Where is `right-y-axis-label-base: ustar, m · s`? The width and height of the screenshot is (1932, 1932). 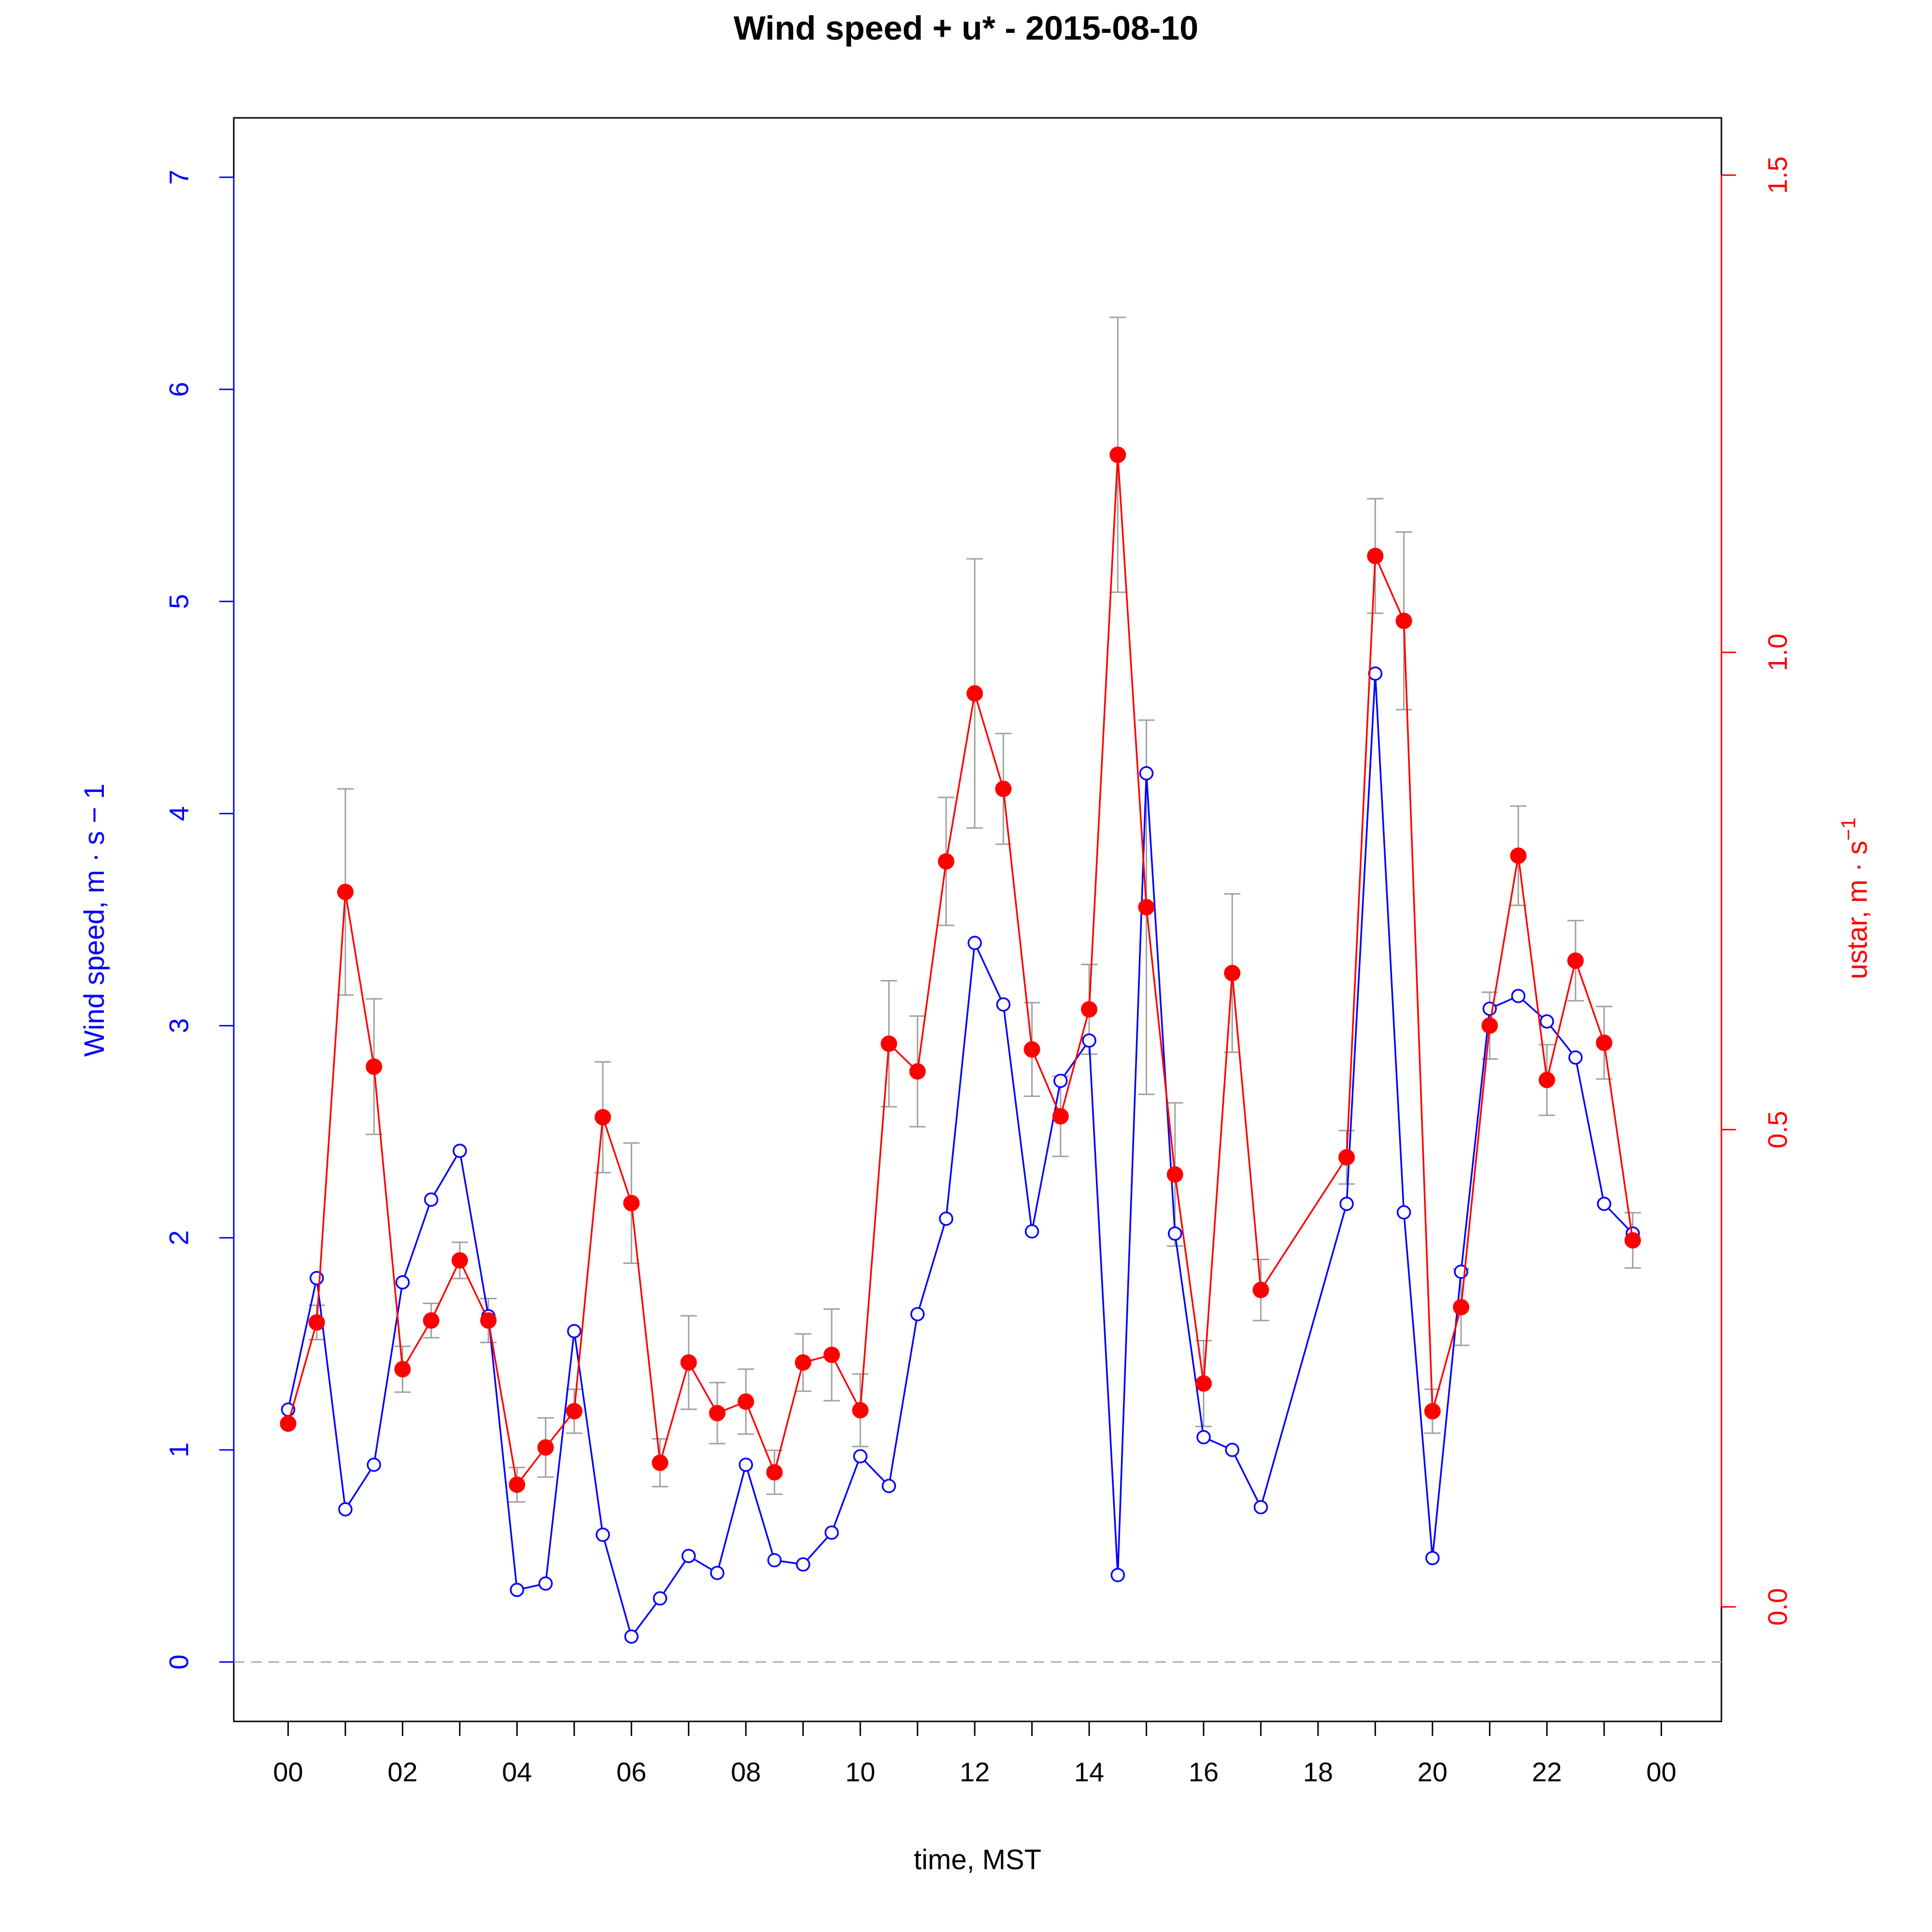 right-y-axis-label-base: ustar, m · s is located at coordinates (1857, 910).